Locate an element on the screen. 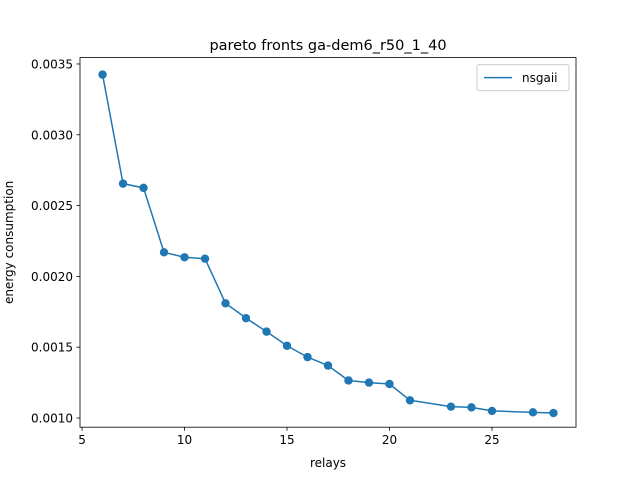  y-axis-ticks: 0.0010 0.0015 0.0020 0.0025 0.0030 0.0035 is located at coordinates (55, 241).